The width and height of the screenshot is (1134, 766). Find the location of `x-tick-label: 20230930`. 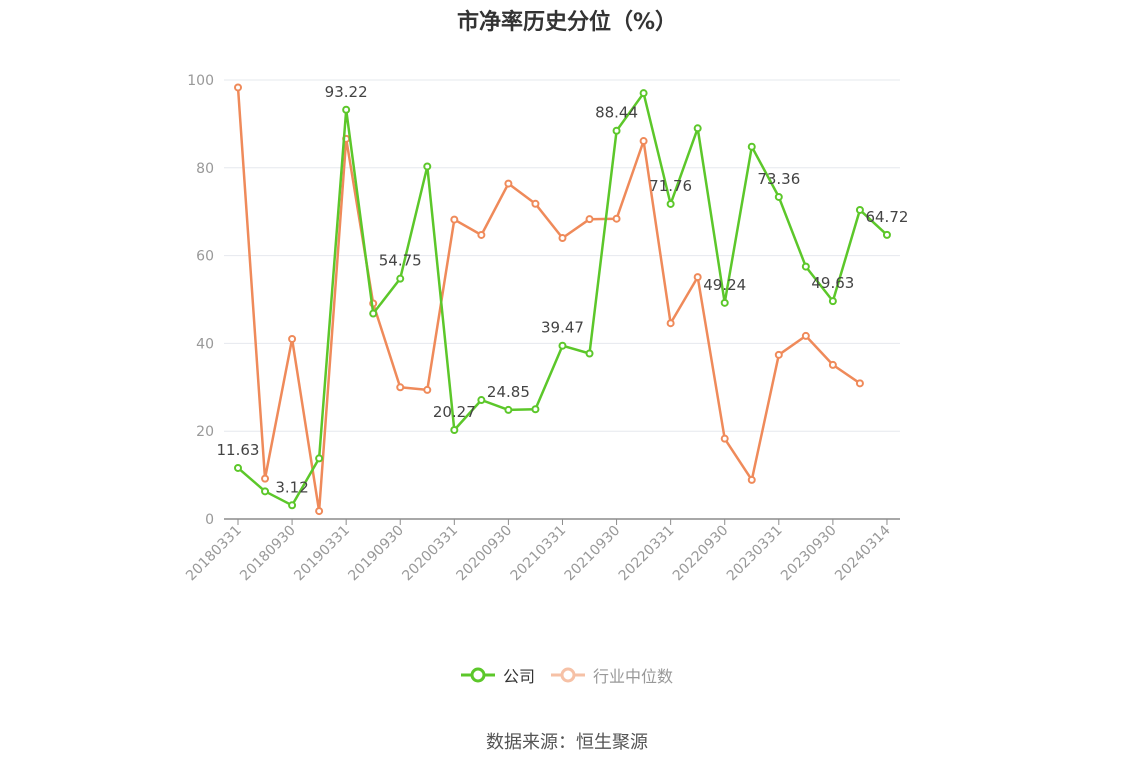

x-tick-label: 20230930 is located at coordinates (809, 554).